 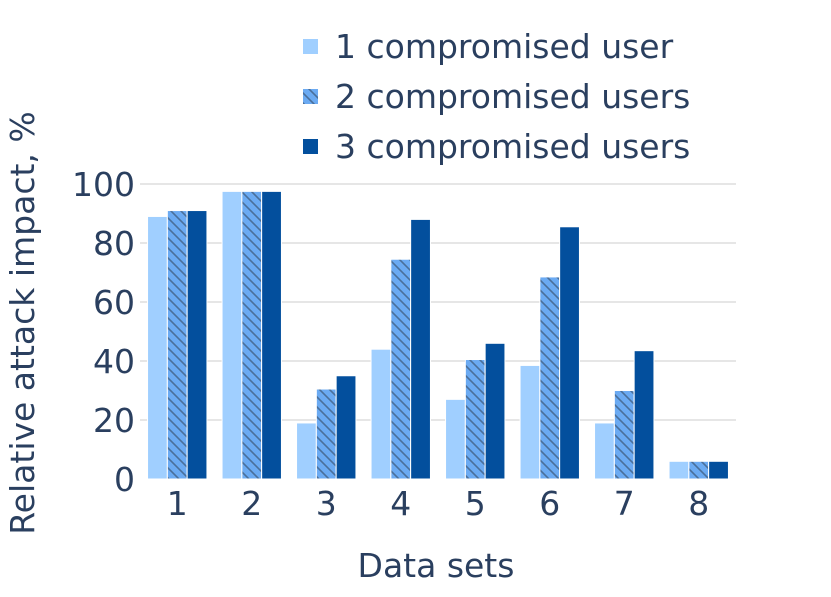 What do you see at coordinates (114, 420) in the screenshot?
I see `y-tick-label: 20` at bounding box center [114, 420].